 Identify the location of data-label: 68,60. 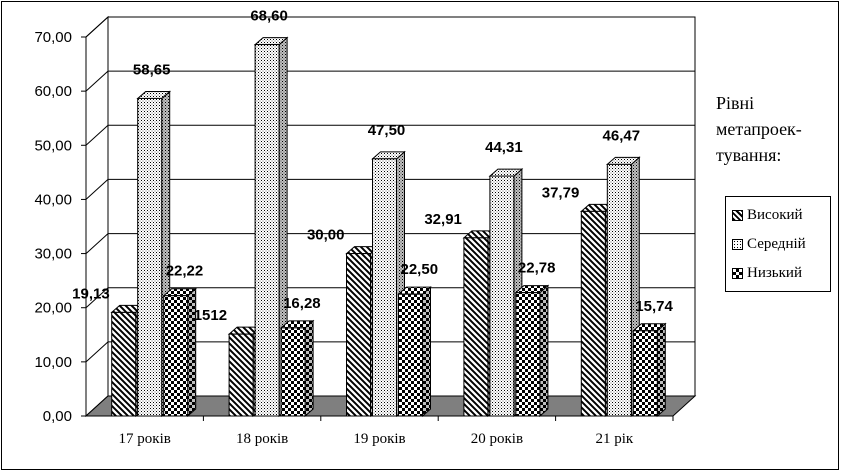
(269, 16).